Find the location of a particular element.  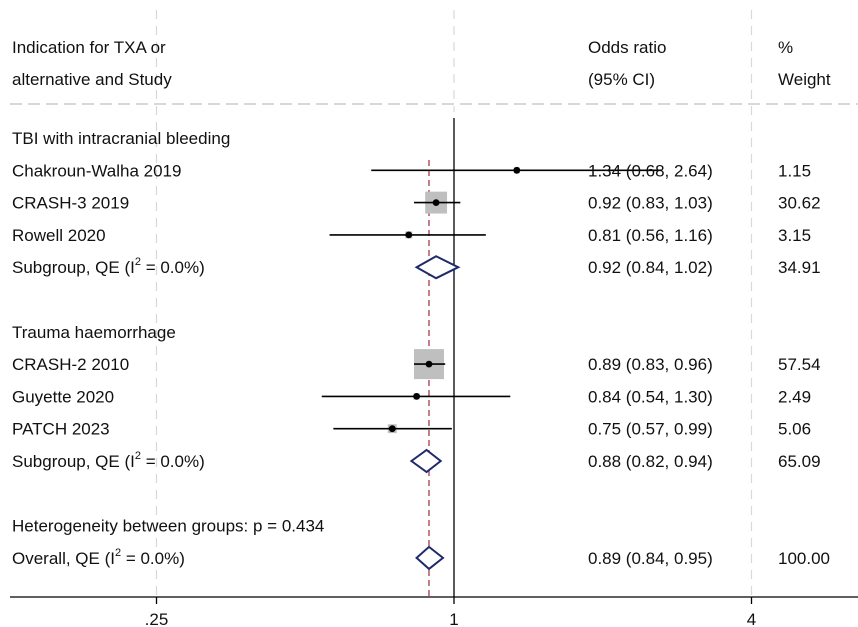

study-weight: 30.62 is located at coordinates (799, 203).